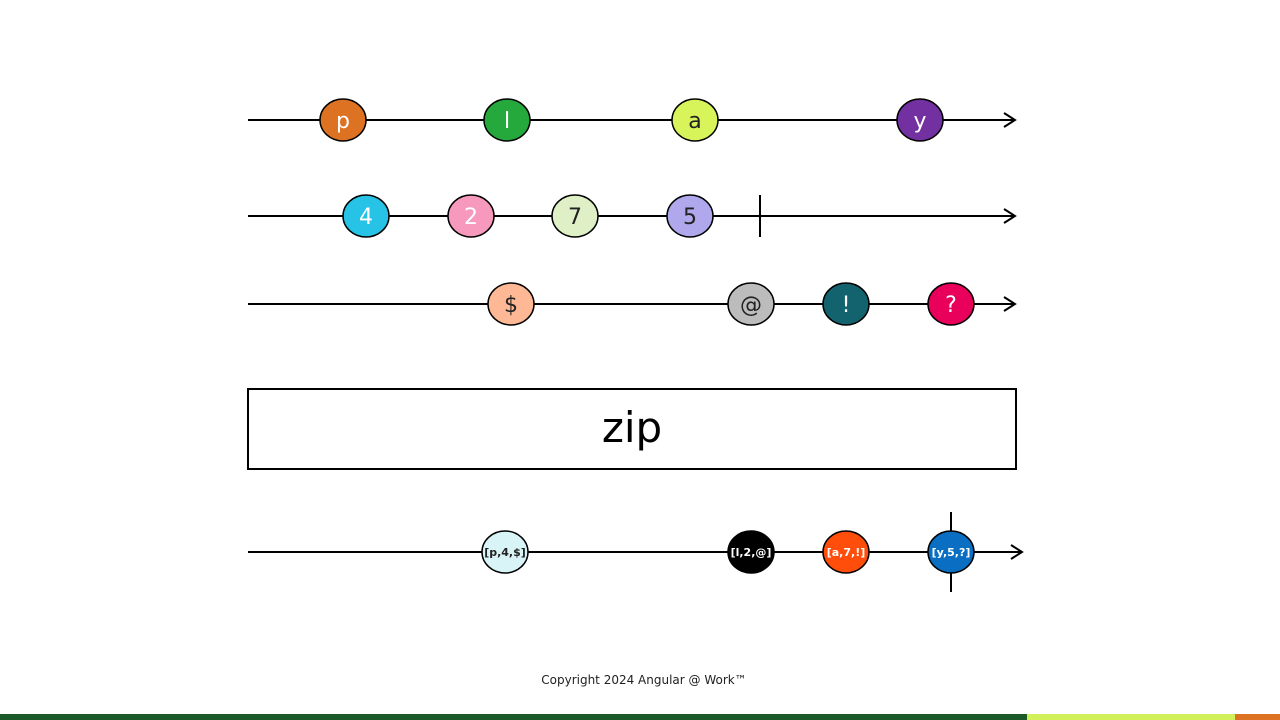 The image size is (1280, 720). Describe the element at coordinates (632, 304) in the screenshot. I see `stream-input-3: $ @!?` at that location.